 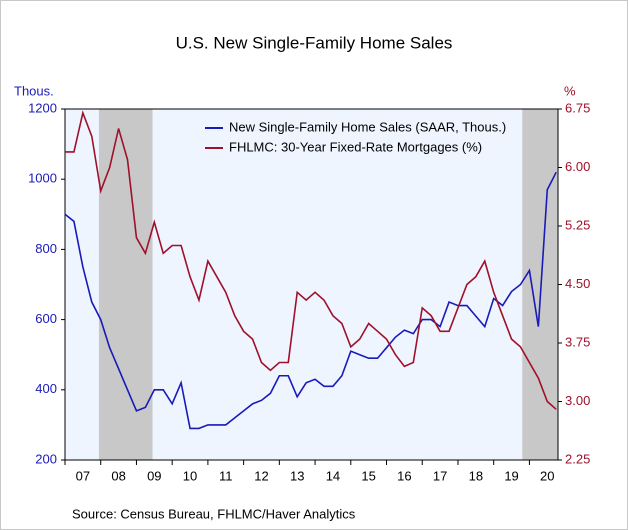 I want to click on x-tick-label: 09, so click(x=154, y=475).